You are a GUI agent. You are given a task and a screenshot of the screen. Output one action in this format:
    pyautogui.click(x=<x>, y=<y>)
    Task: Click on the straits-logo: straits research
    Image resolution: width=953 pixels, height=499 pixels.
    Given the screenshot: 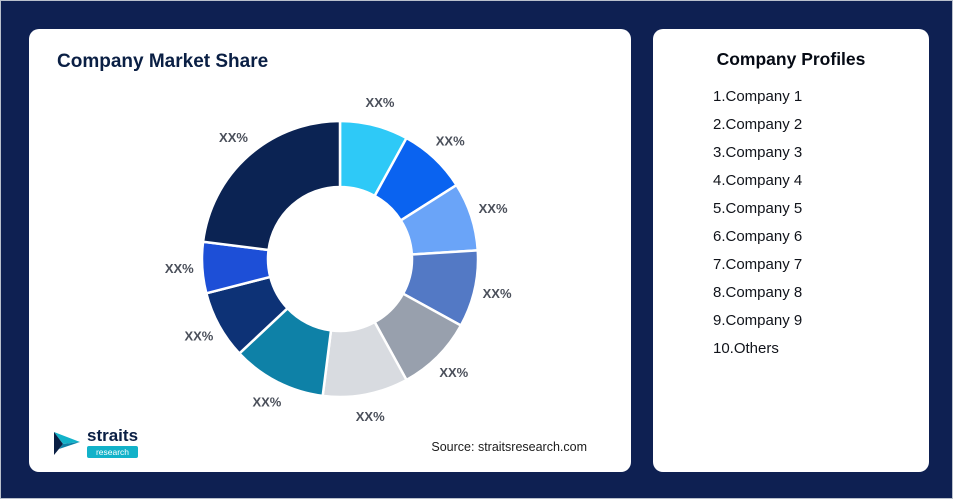 What is the action you would take?
    pyautogui.click(x=96, y=442)
    